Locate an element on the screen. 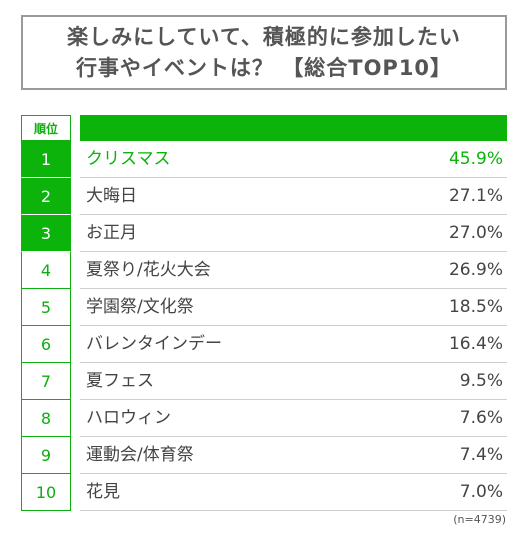 Image resolution: width=530 pixels, height=536 pixels. table-row: 1 クリスマス 45.9% is located at coordinates (264, 159).